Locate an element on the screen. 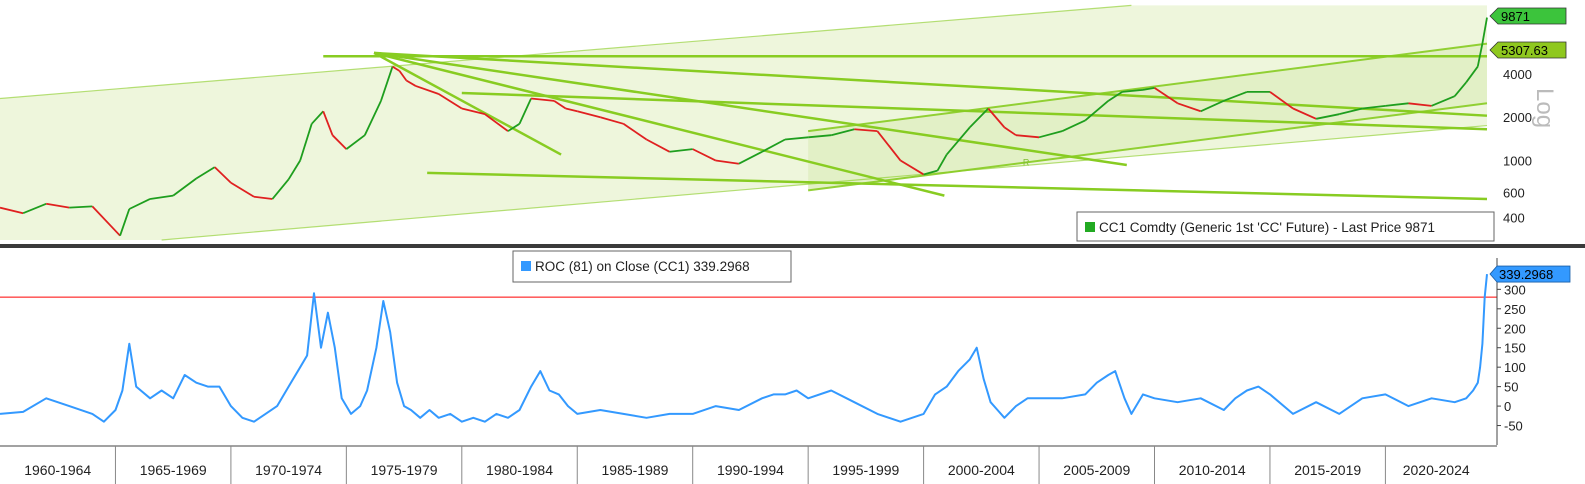 This screenshot has height=484, width=1585. support-line-bottom is located at coordinates (957, 186).